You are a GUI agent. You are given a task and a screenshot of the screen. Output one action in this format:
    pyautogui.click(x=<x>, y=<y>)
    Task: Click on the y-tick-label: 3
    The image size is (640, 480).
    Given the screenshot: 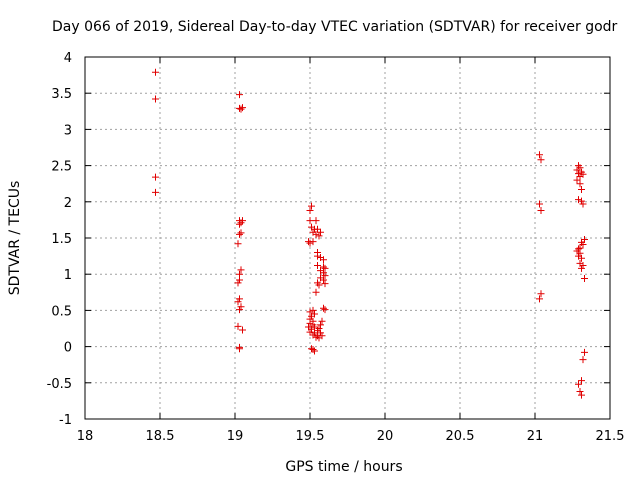 What is the action you would take?
    pyautogui.click(x=68, y=130)
    